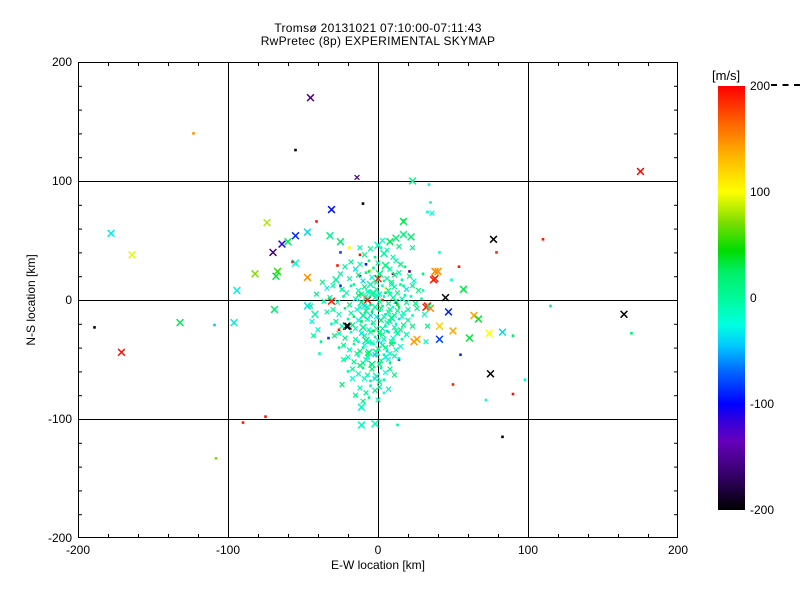 The image size is (800, 600). What do you see at coordinates (678, 550) in the screenshot?
I see `x-tick-label: 200` at bounding box center [678, 550].